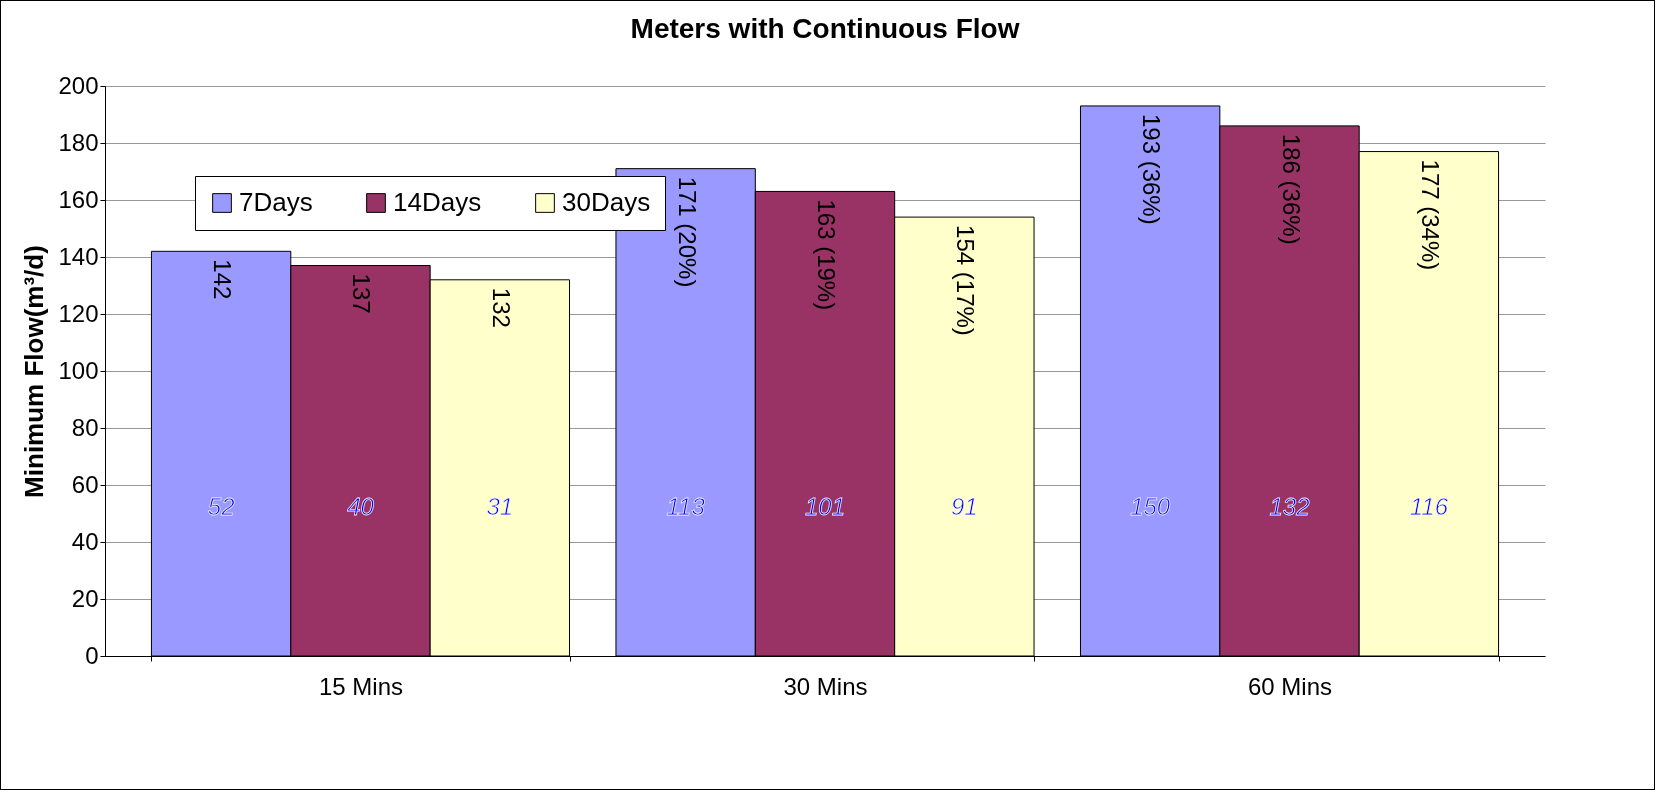 The width and height of the screenshot is (1663, 799). I want to click on y-tick-label: 200, so click(78, 85).